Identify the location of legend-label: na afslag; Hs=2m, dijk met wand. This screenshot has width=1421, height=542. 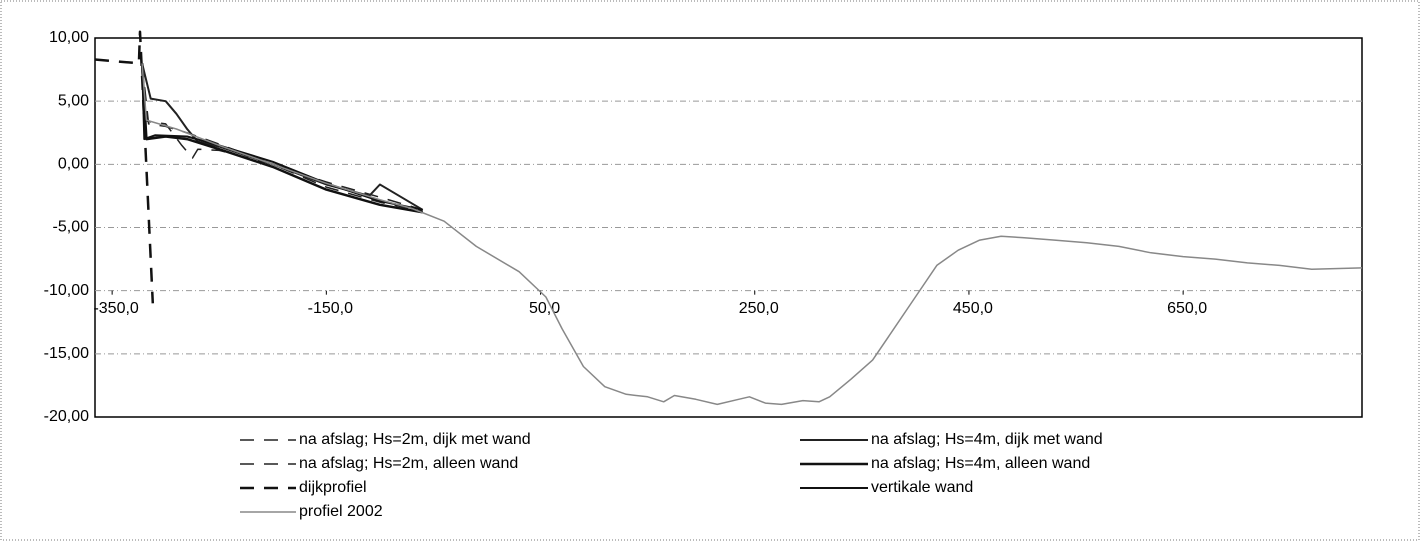
(415, 439).